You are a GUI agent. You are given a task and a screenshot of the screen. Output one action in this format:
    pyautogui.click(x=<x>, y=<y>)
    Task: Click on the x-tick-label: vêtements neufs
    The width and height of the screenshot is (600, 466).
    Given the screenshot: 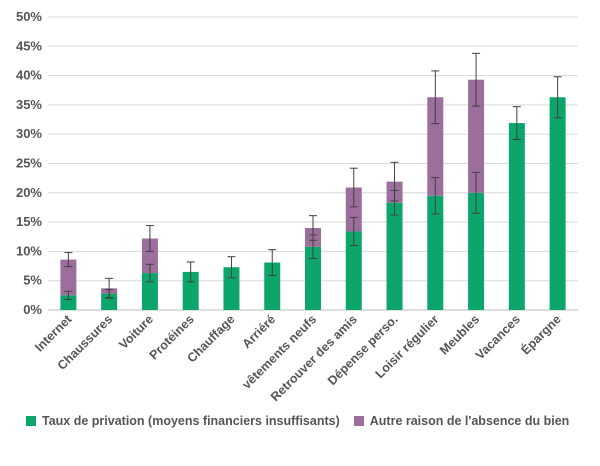 What is the action you would take?
    pyautogui.click(x=279, y=352)
    